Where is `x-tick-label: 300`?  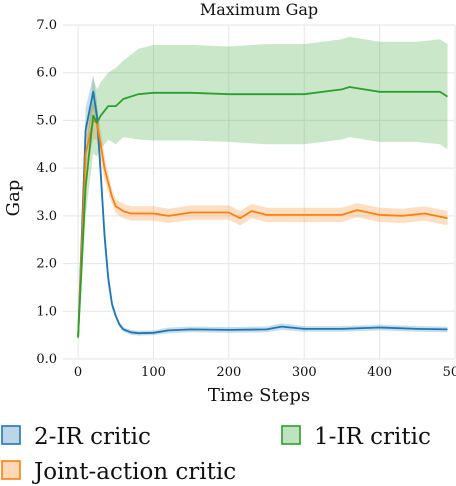 x-tick-label: 300 is located at coordinates (304, 372).